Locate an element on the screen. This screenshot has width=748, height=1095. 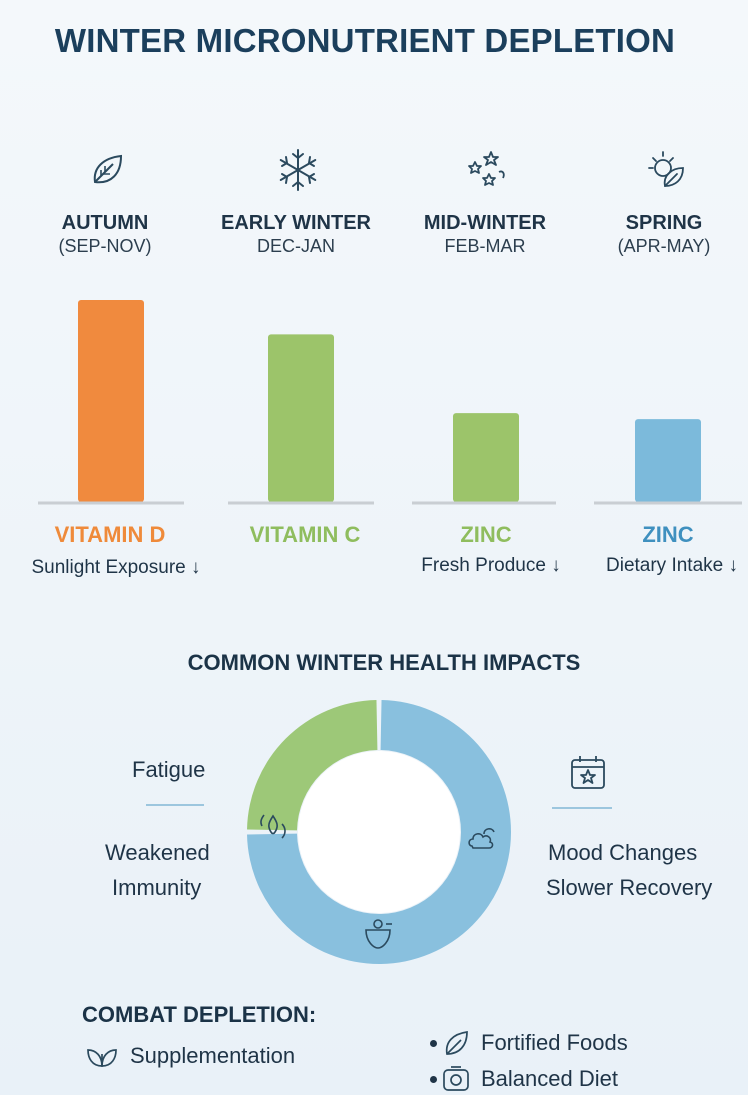
bar-note: Sunlight Exposure ↓ is located at coordinates (116, 567).